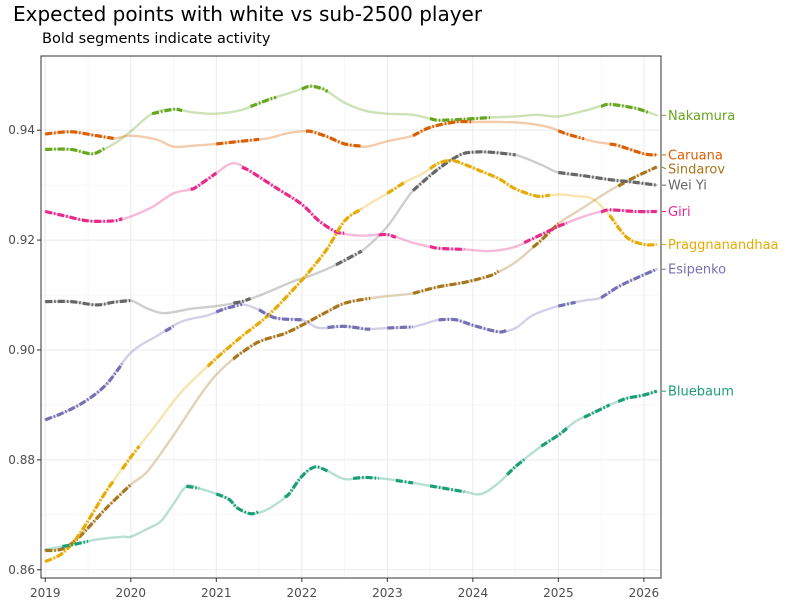 Image resolution: width=789 pixels, height=606 pixels. Describe the element at coordinates (131, 593) in the screenshot. I see `x-tick-label: 2020` at that location.